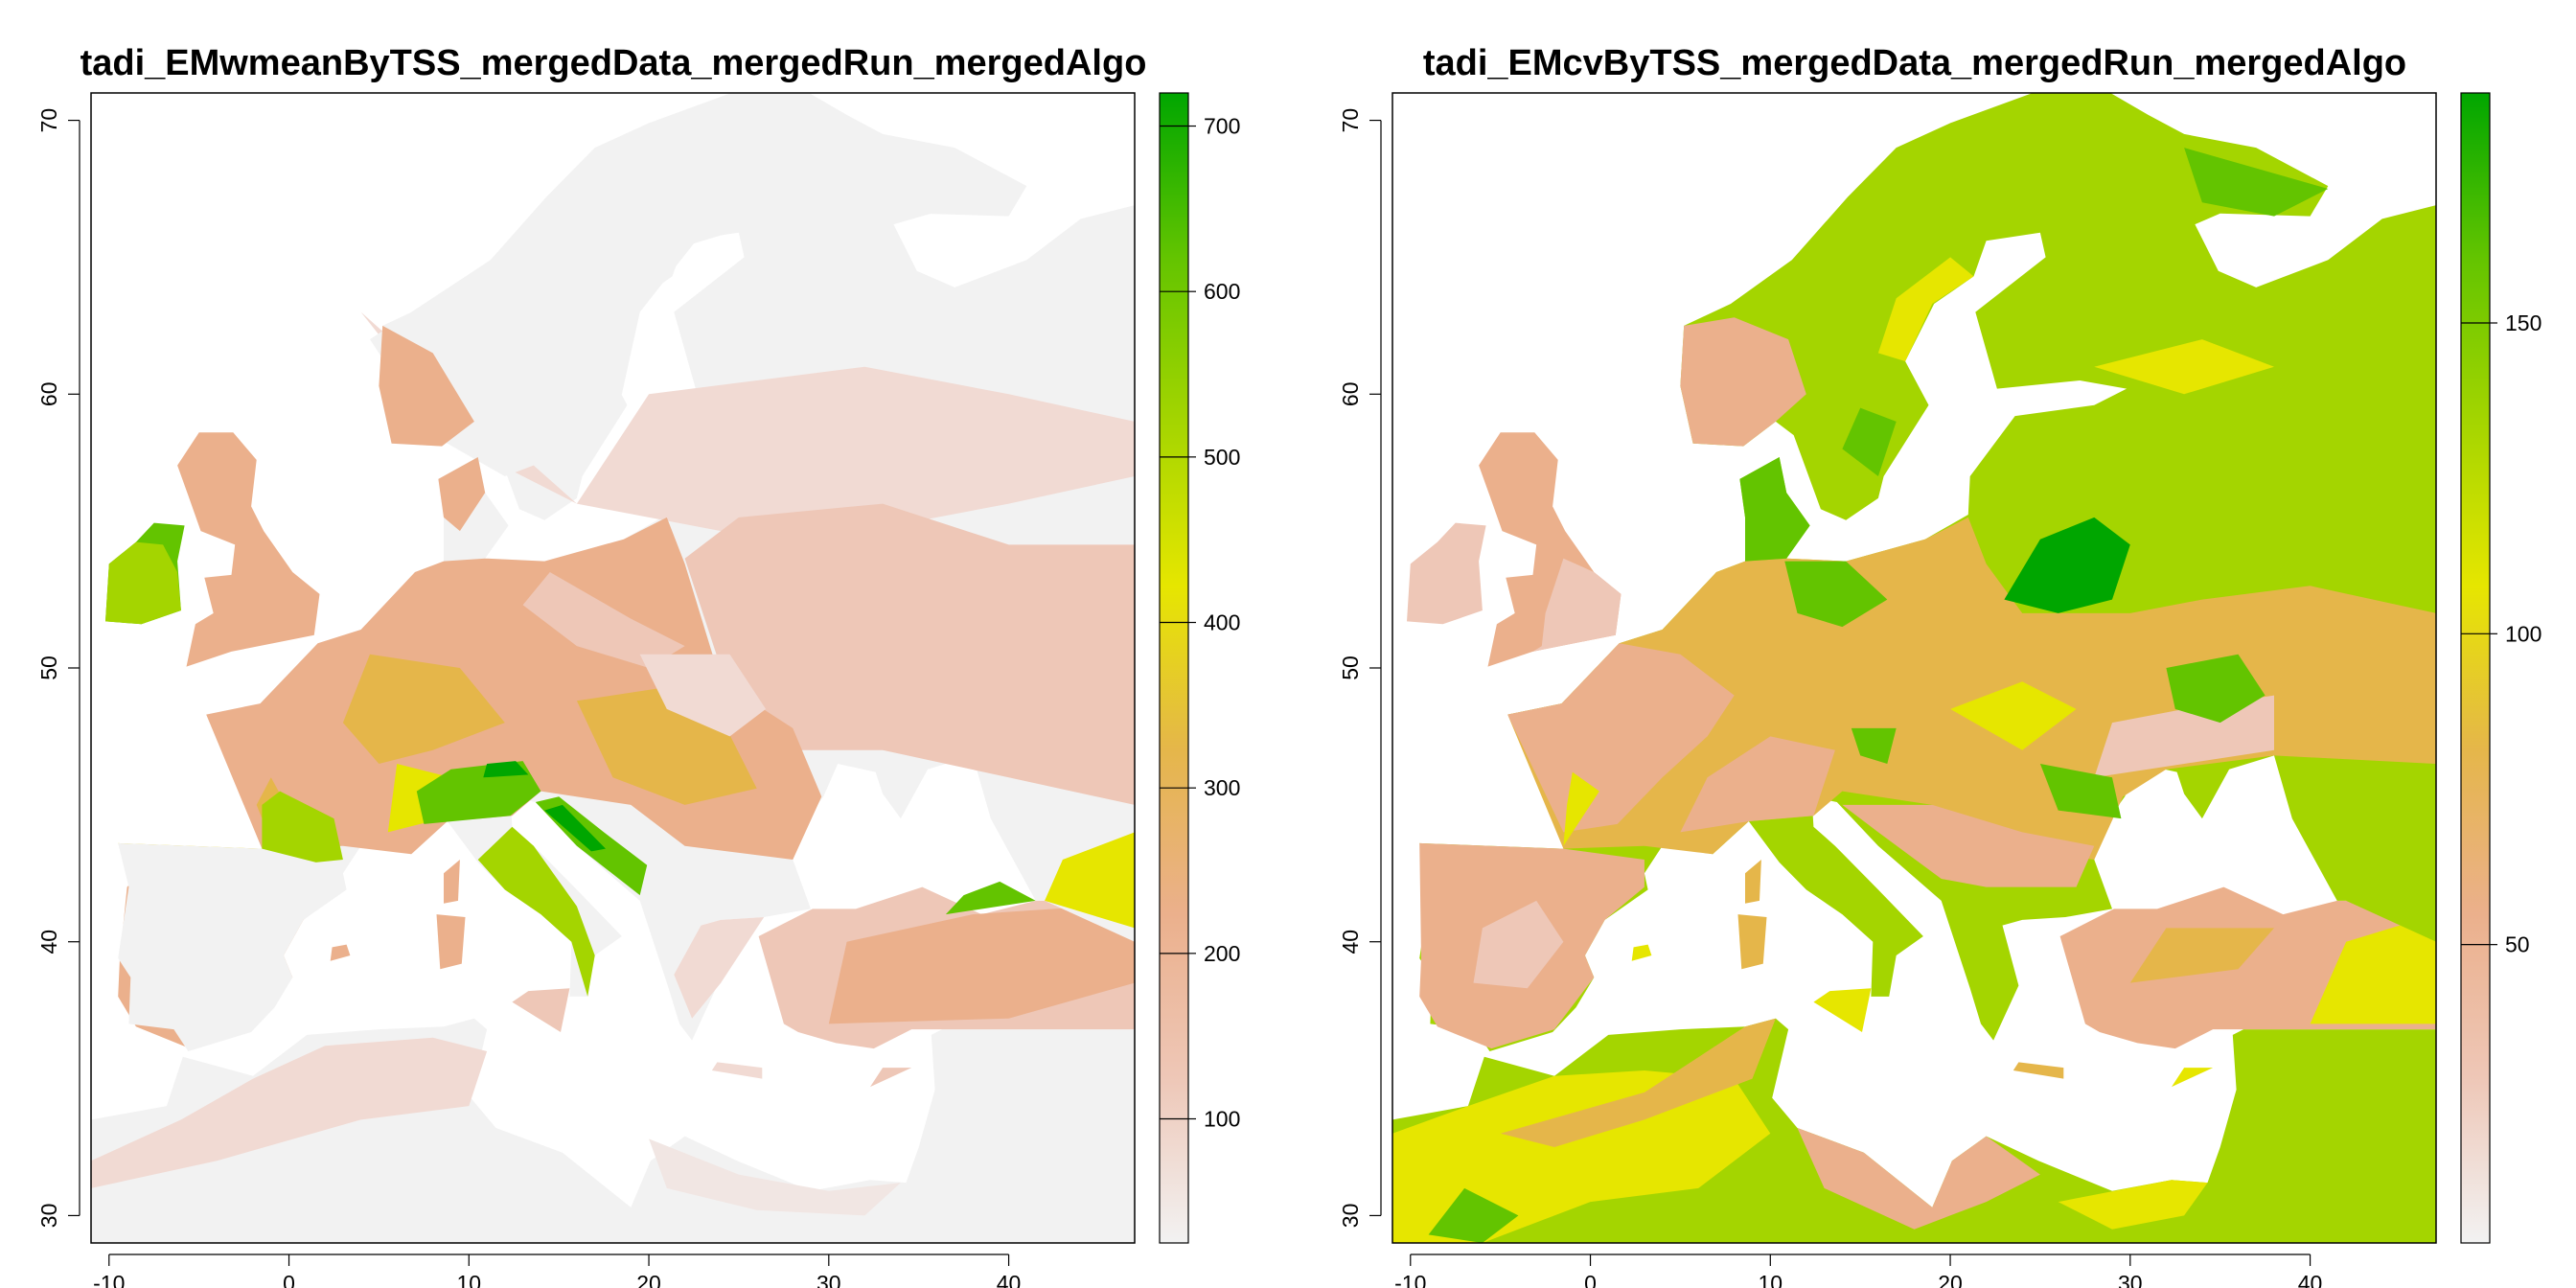  I want to click on land-britain, so click(248, 549).